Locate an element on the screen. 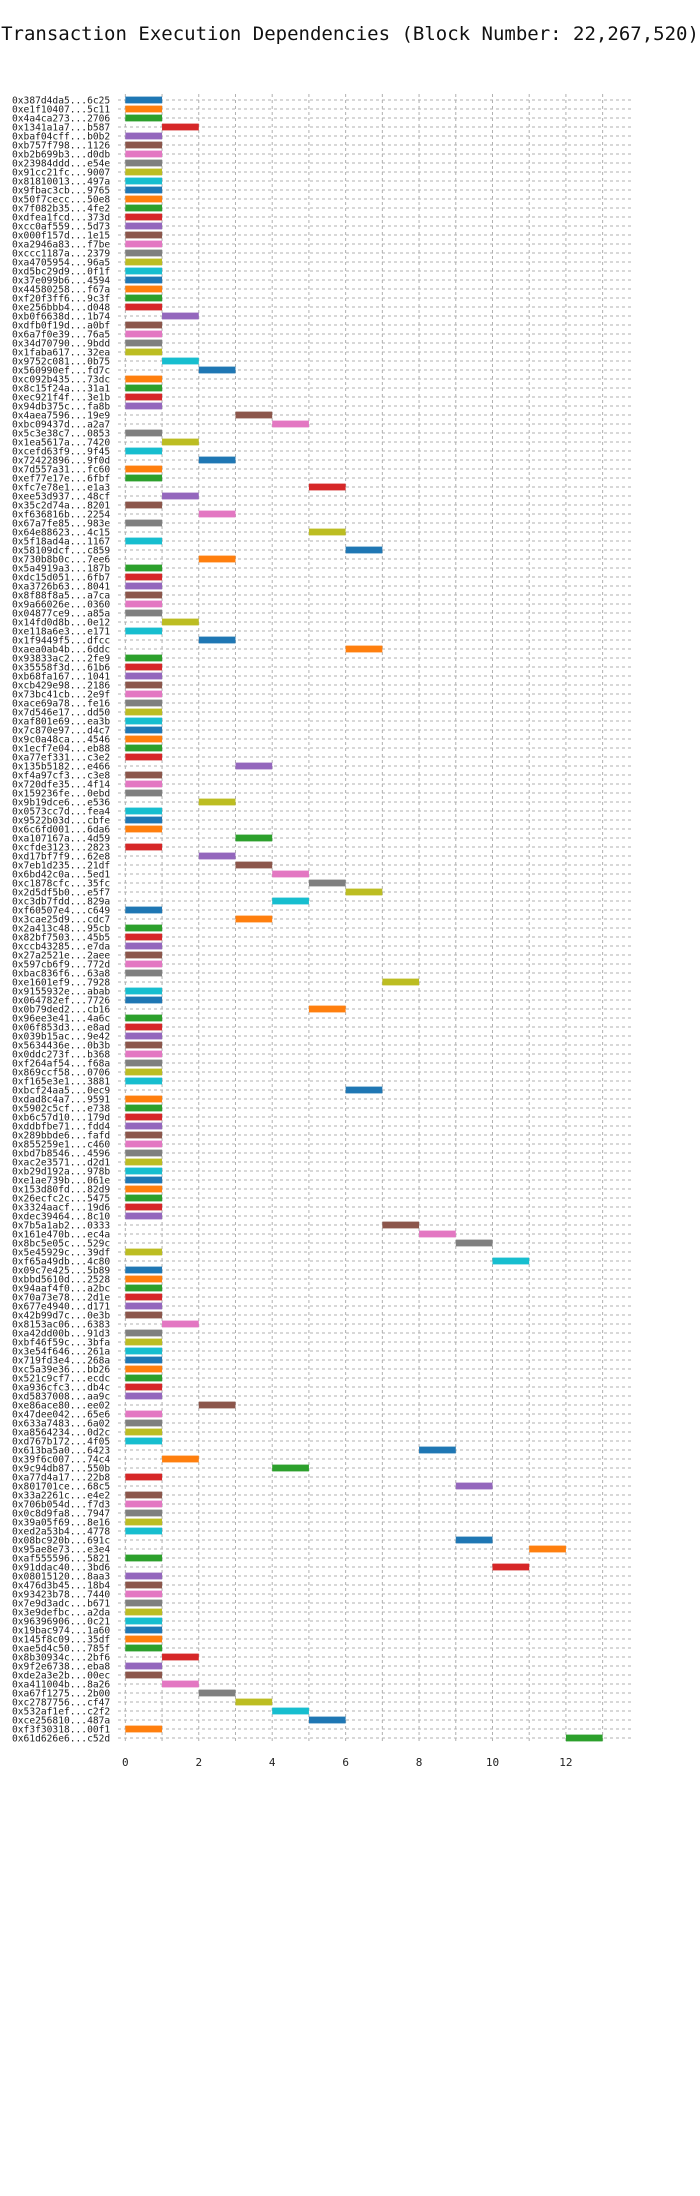 This screenshot has height=2196, width=700. transaction-label: 0xace69a78...fe16 is located at coordinates (61, 703).